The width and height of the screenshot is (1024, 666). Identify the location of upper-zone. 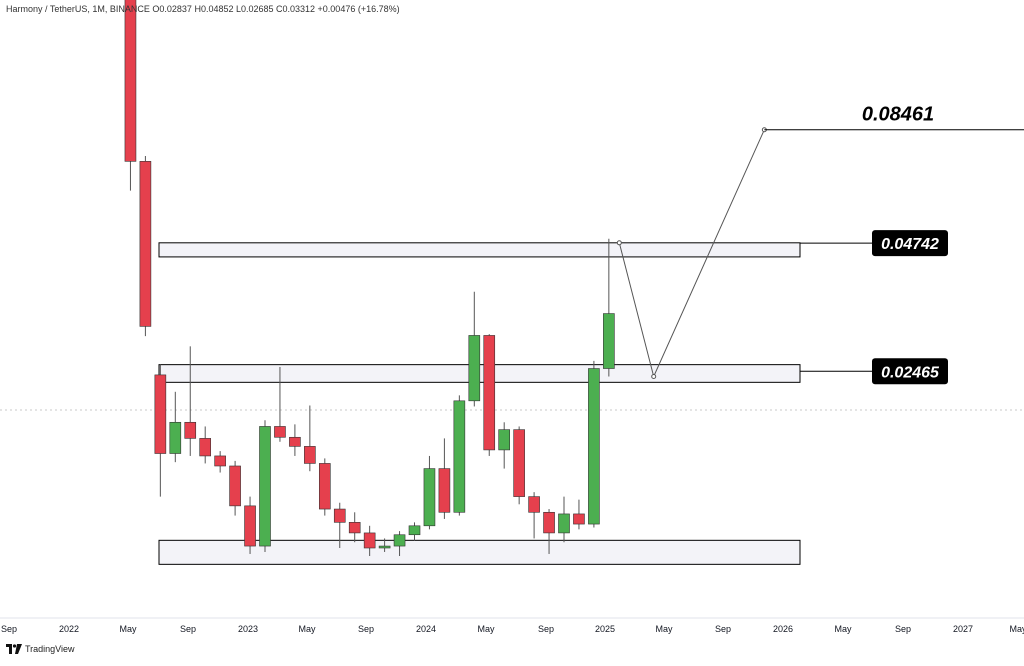
(479, 250).